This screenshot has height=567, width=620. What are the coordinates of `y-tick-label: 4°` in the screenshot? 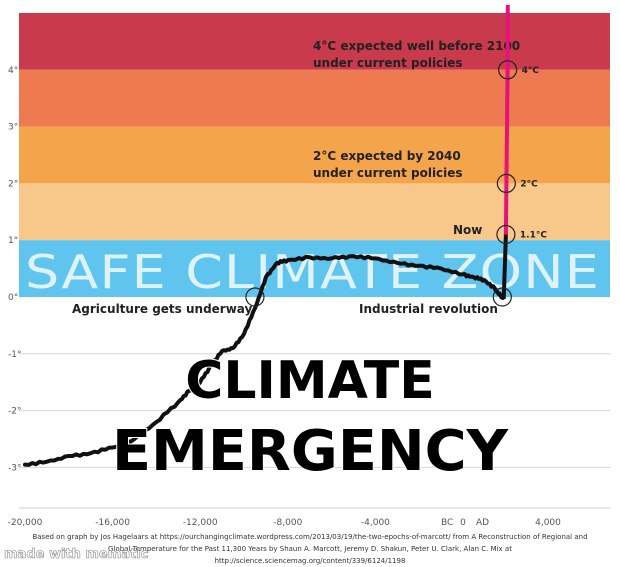 It's located at (13, 71).